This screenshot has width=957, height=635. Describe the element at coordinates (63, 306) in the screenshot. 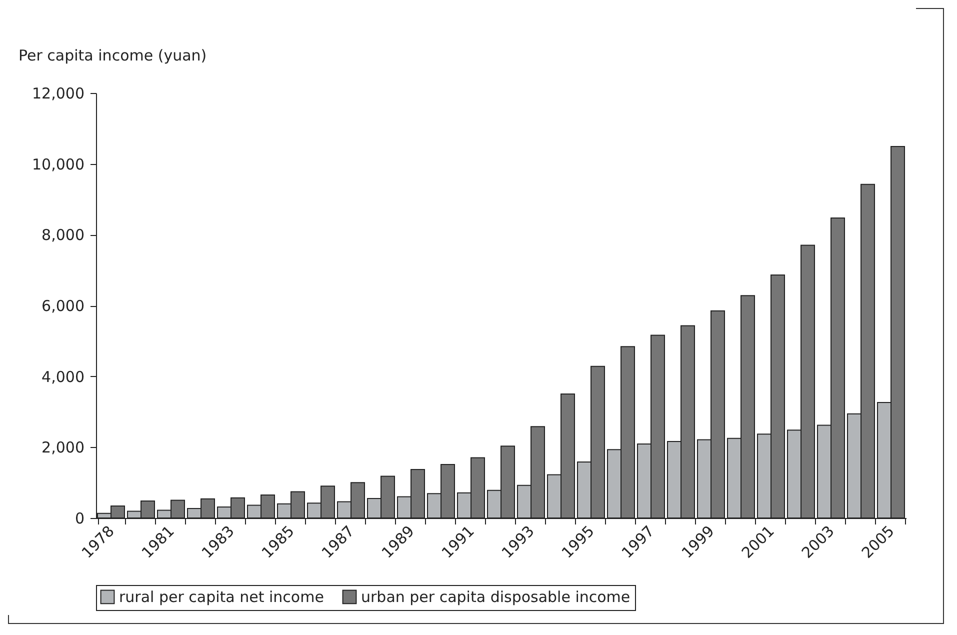

I see `y-tick-label: 6,000` at that location.